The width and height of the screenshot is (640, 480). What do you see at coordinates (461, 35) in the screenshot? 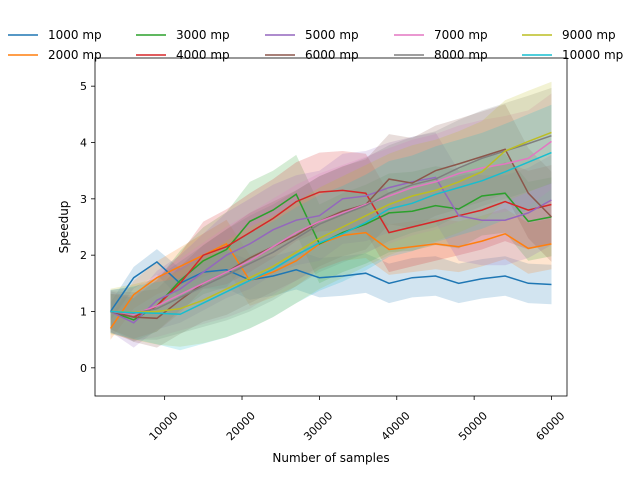
I see `legend-label: 7000 mp` at bounding box center [461, 35].